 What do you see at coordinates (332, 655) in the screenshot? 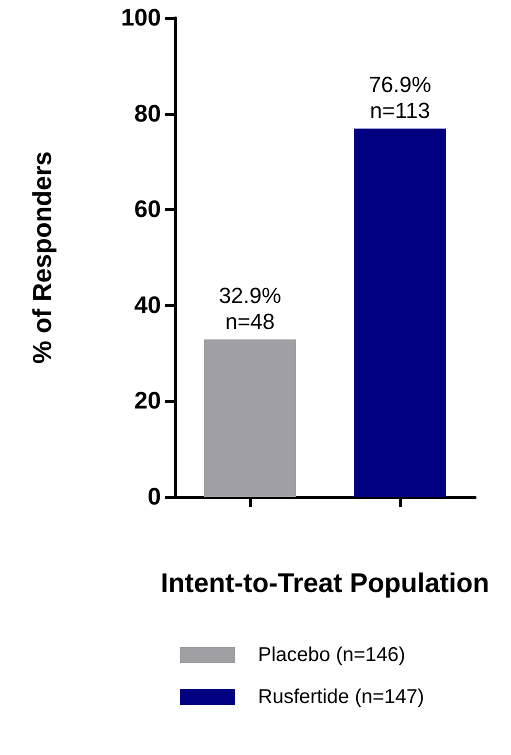
I see `legend-label: Placebo (n=146)` at bounding box center [332, 655].